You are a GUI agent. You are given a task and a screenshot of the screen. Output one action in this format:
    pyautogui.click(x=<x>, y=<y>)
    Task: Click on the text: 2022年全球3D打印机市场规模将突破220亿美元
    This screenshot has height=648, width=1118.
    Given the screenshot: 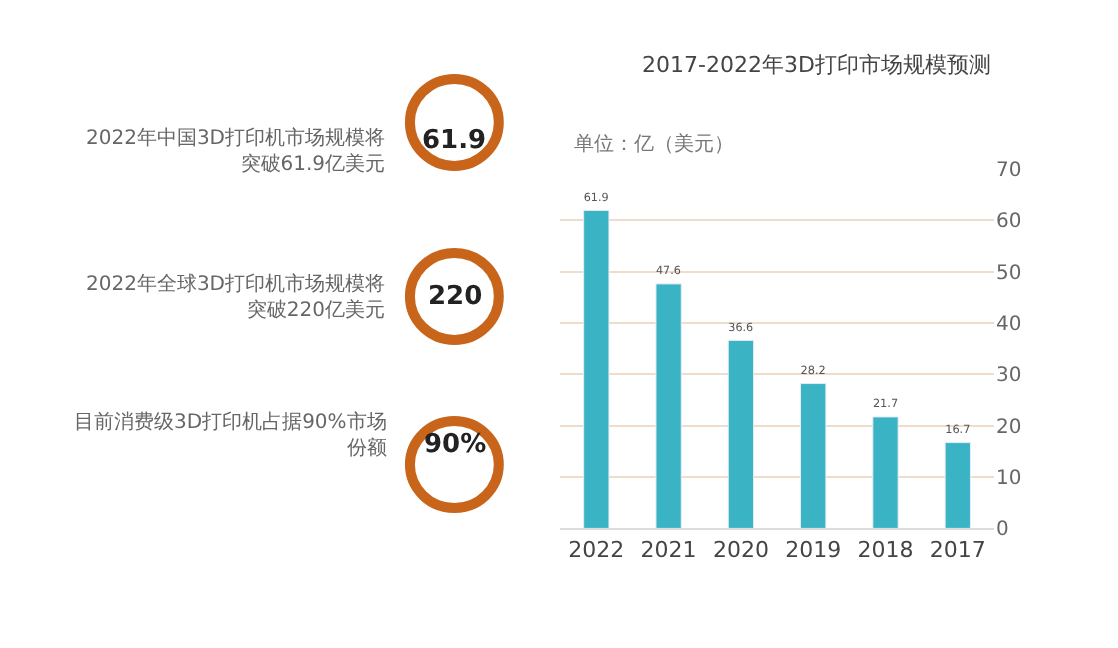 What is the action you would take?
    pyautogui.click(x=236, y=297)
    